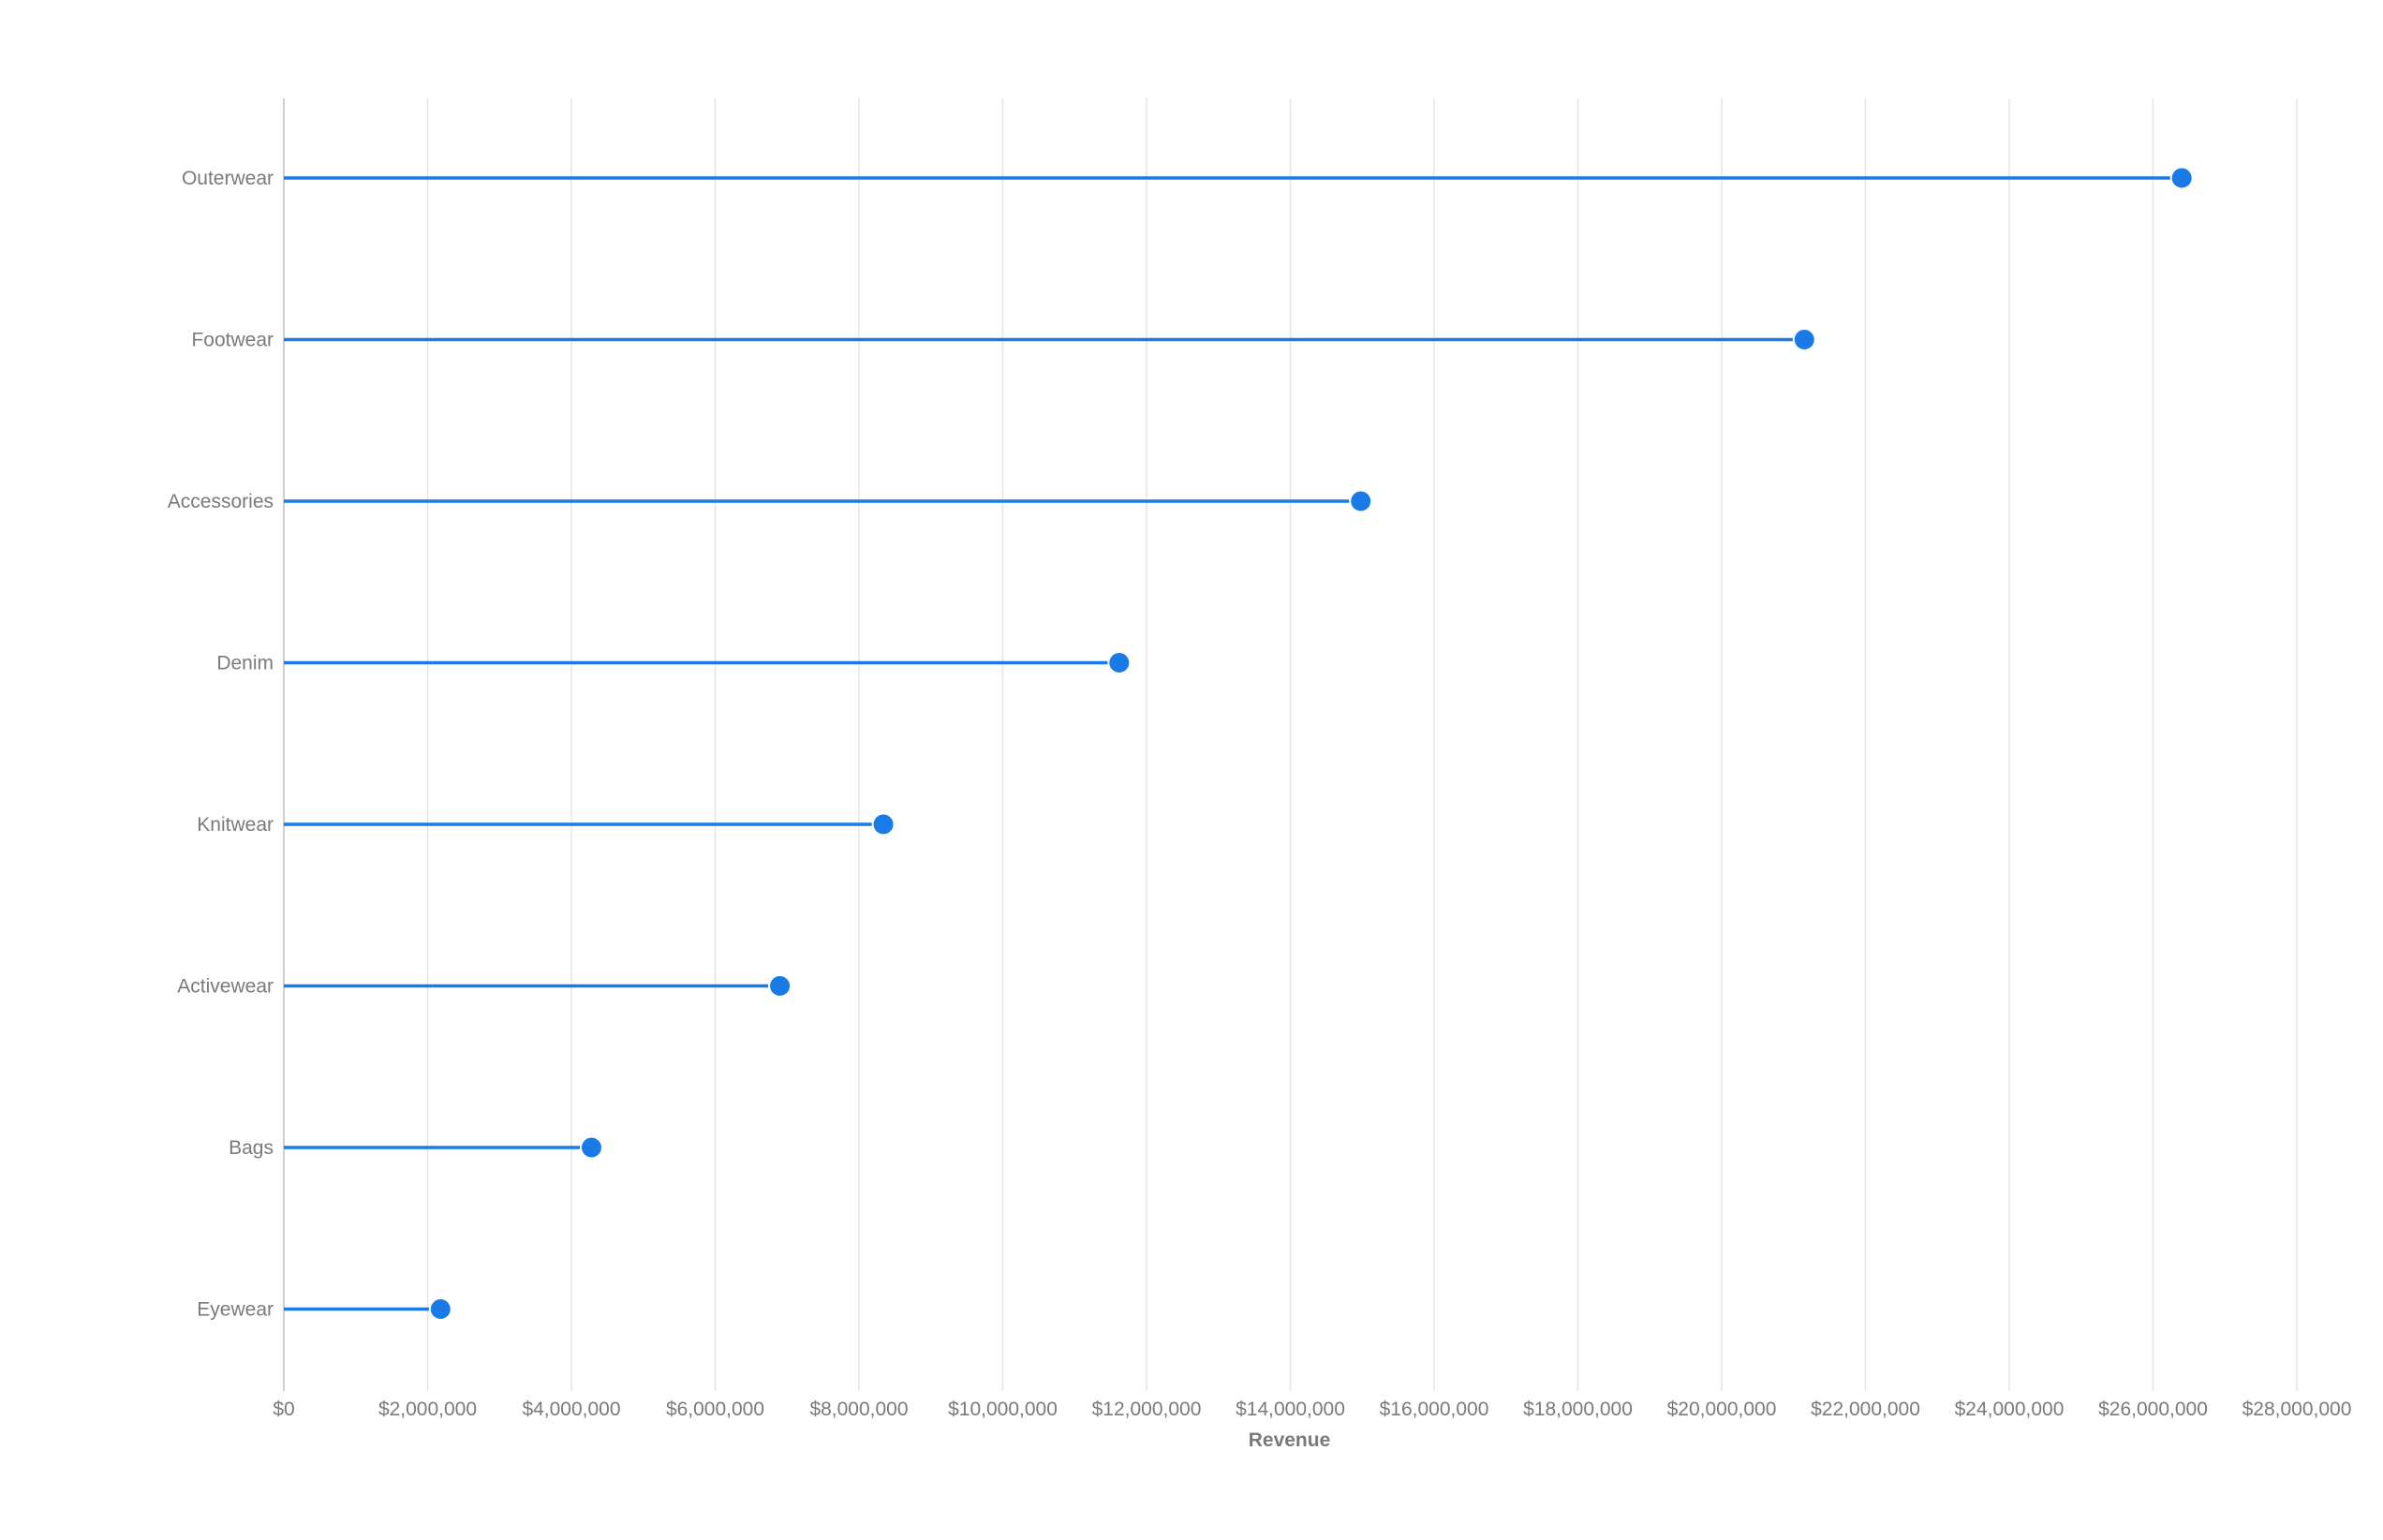 This screenshot has width=2383, height=1540. Describe the element at coordinates (2010, 1409) in the screenshot. I see `x-tick-label: $24,000,000` at that location.